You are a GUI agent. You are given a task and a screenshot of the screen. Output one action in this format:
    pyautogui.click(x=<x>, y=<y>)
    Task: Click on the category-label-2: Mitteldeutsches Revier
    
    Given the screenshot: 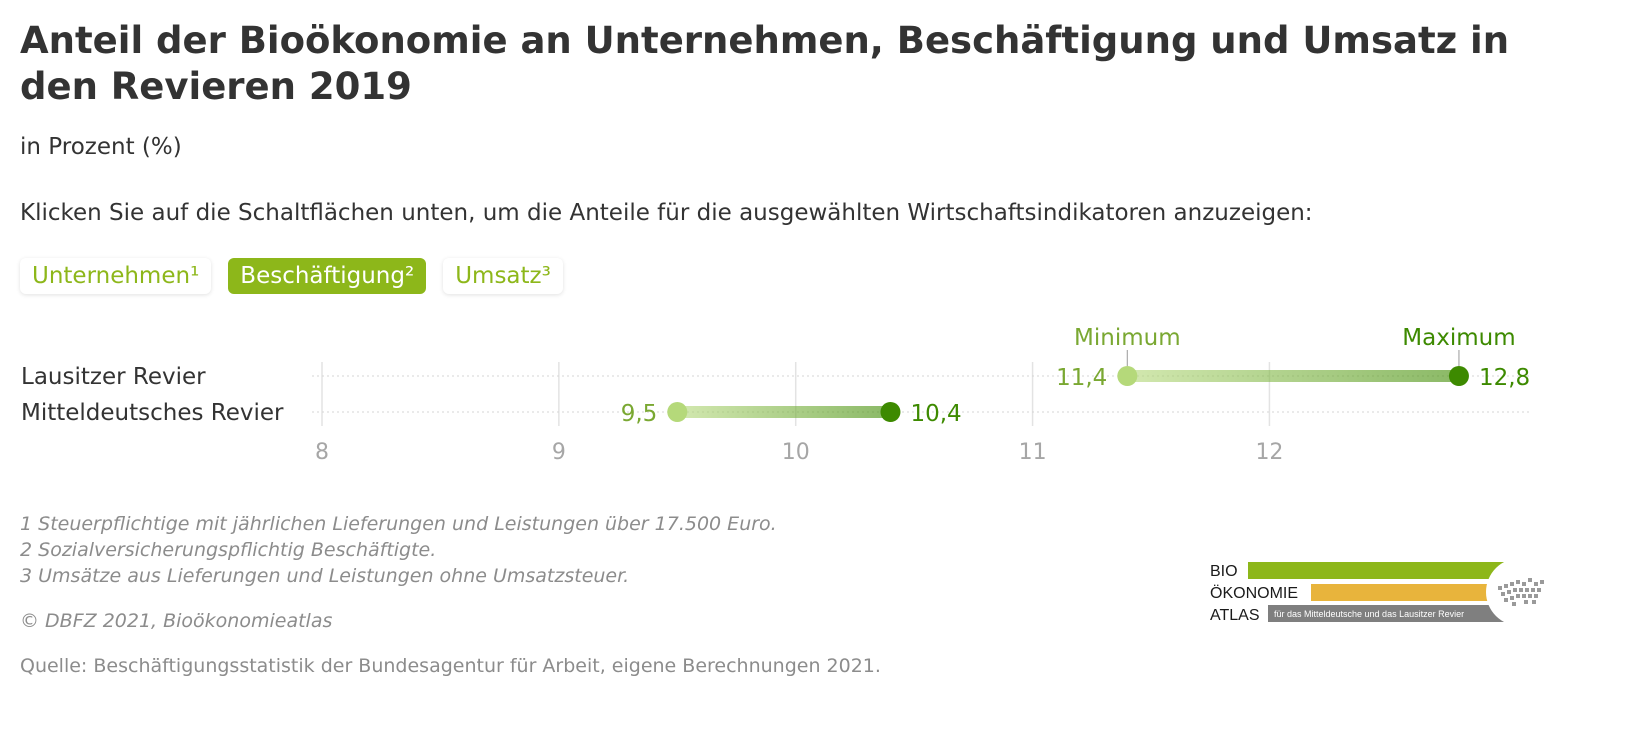 What is the action you would take?
    pyautogui.click(x=152, y=413)
    